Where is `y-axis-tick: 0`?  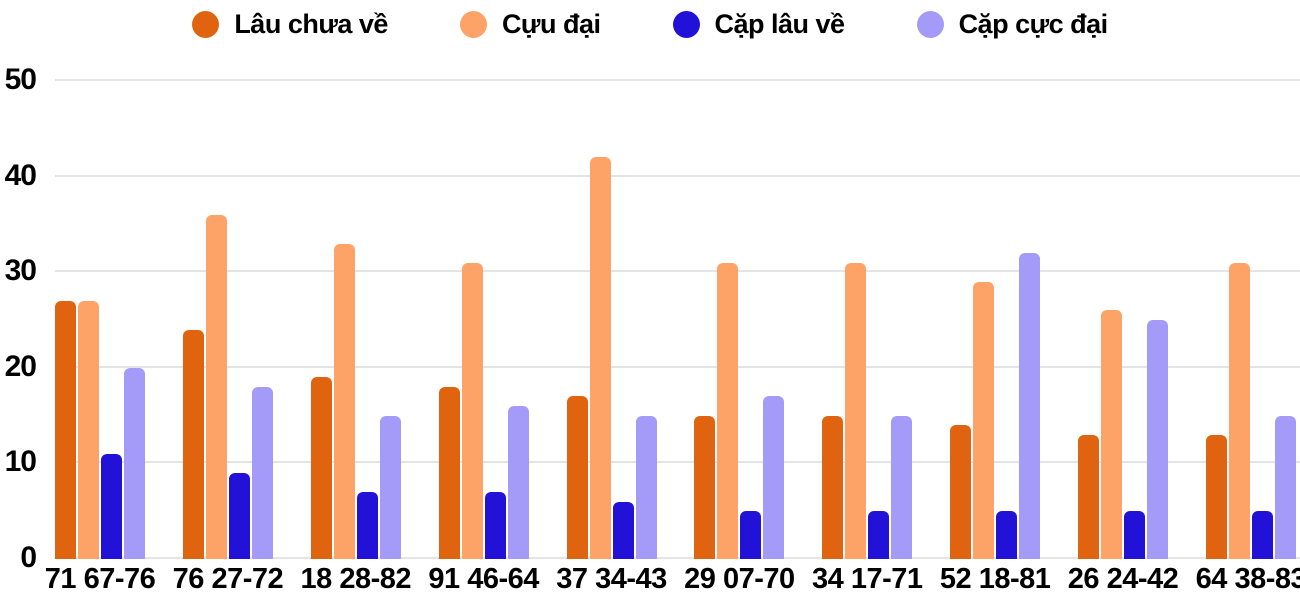
y-axis-tick: 0 is located at coordinates (28, 557).